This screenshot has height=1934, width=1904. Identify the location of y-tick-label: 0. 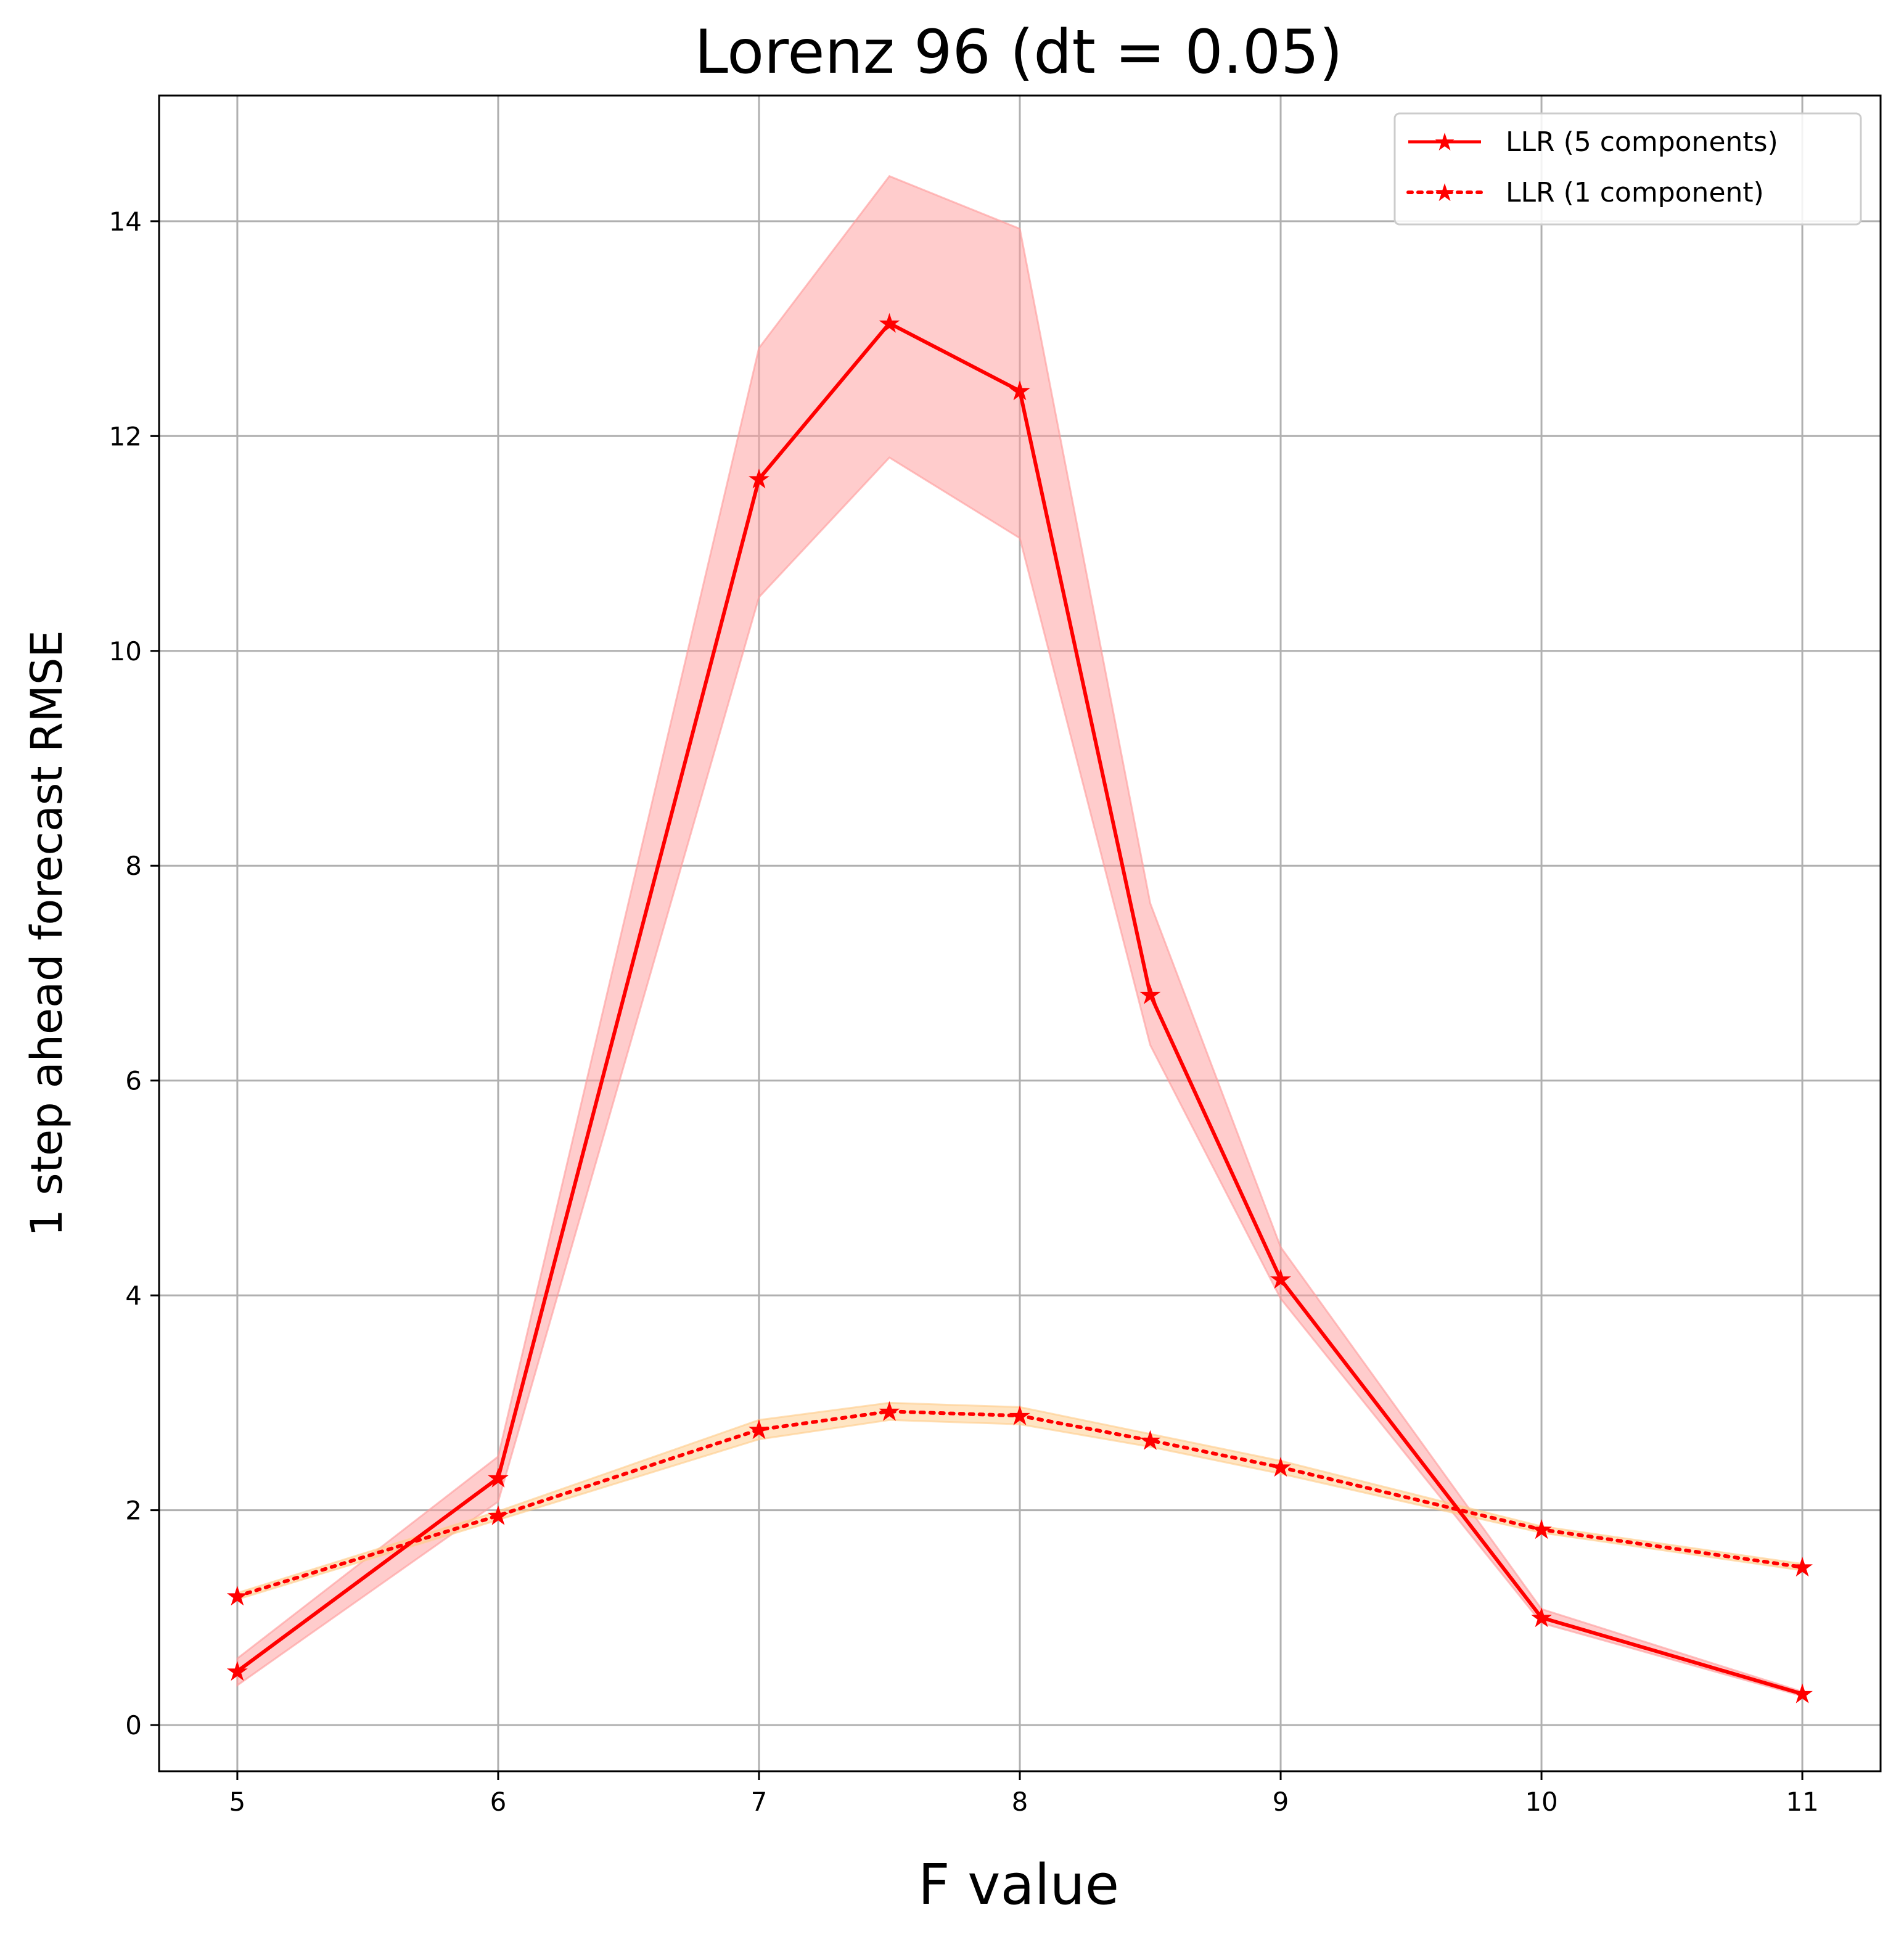
(133, 1725).